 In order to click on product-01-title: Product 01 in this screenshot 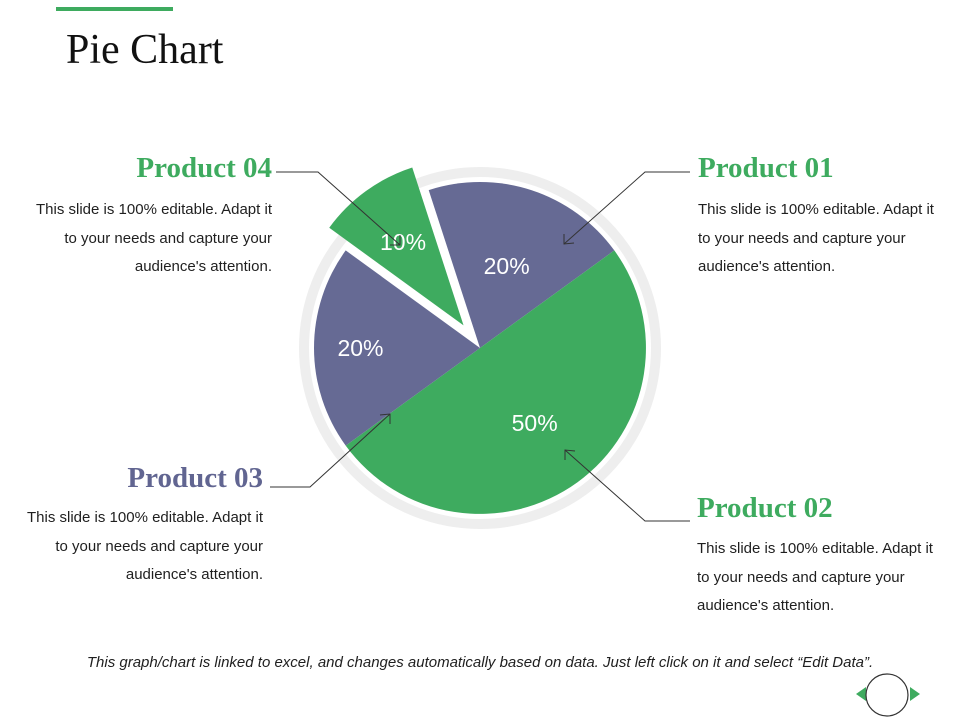, I will do `click(766, 168)`.